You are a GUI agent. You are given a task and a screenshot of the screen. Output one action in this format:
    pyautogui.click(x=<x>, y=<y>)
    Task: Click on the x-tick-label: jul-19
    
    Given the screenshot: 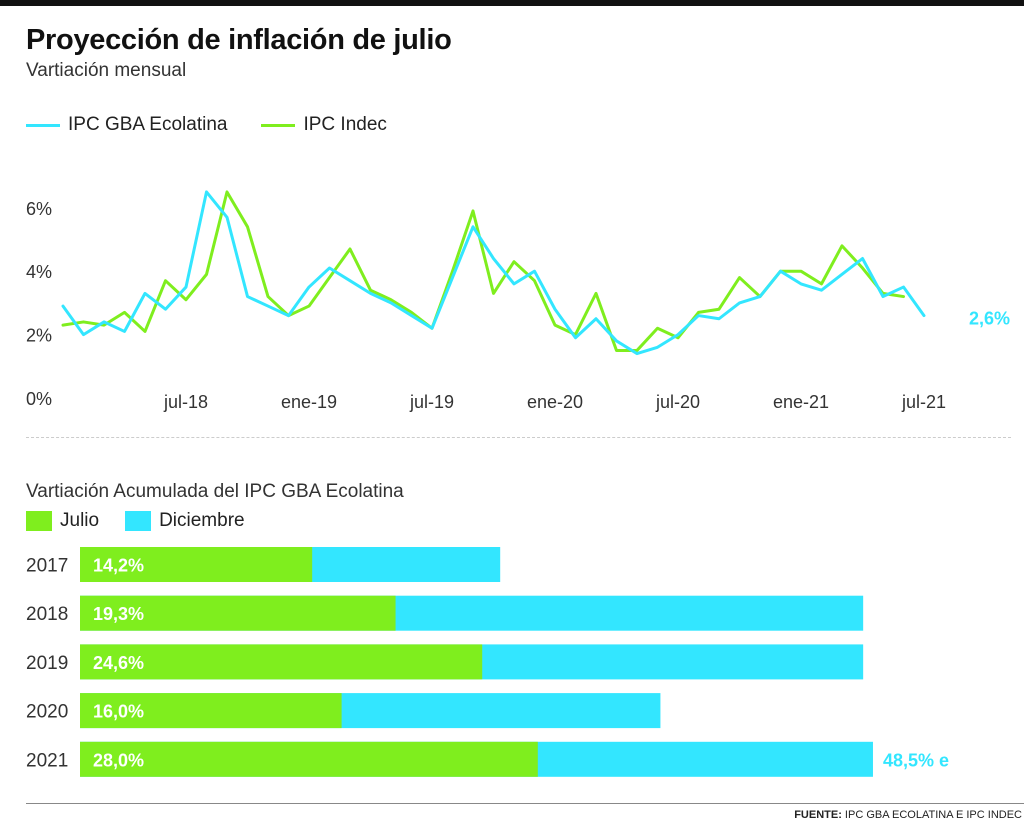 What is the action you would take?
    pyautogui.click(x=431, y=402)
    